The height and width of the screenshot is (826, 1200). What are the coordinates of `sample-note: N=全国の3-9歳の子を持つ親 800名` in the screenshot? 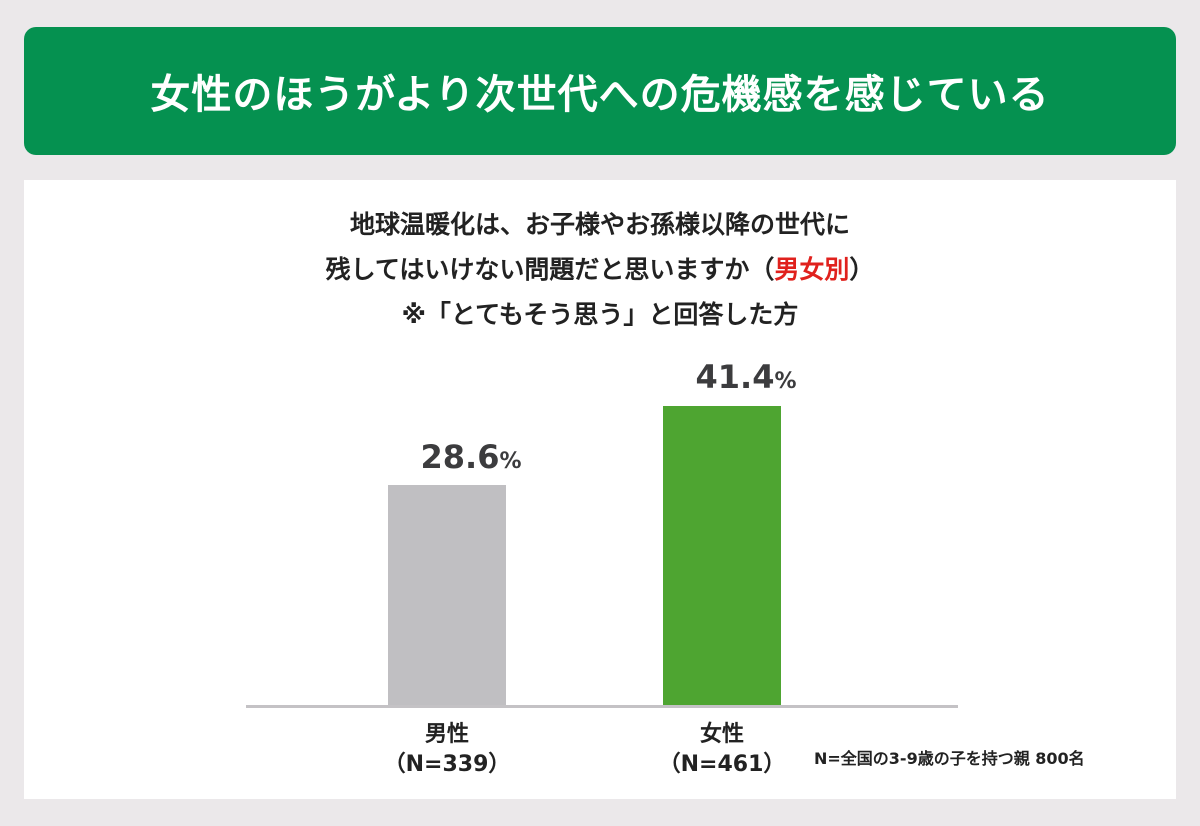 It's located at (949, 758).